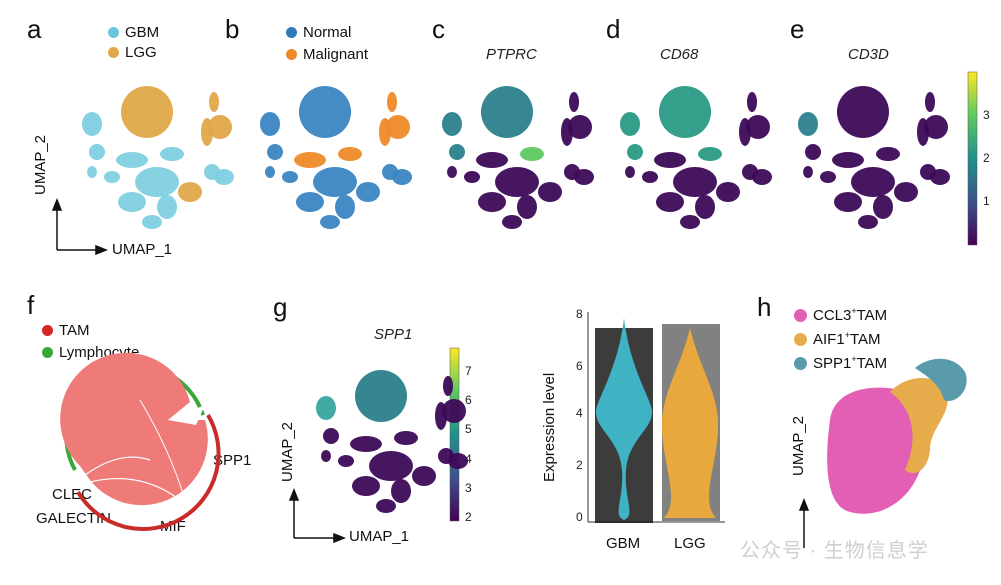 The width and height of the screenshot is (1001, 585). Describe the element at coordinates (74, 330) in the screenshot. I see `legend-label-tam: TAM` at that location.